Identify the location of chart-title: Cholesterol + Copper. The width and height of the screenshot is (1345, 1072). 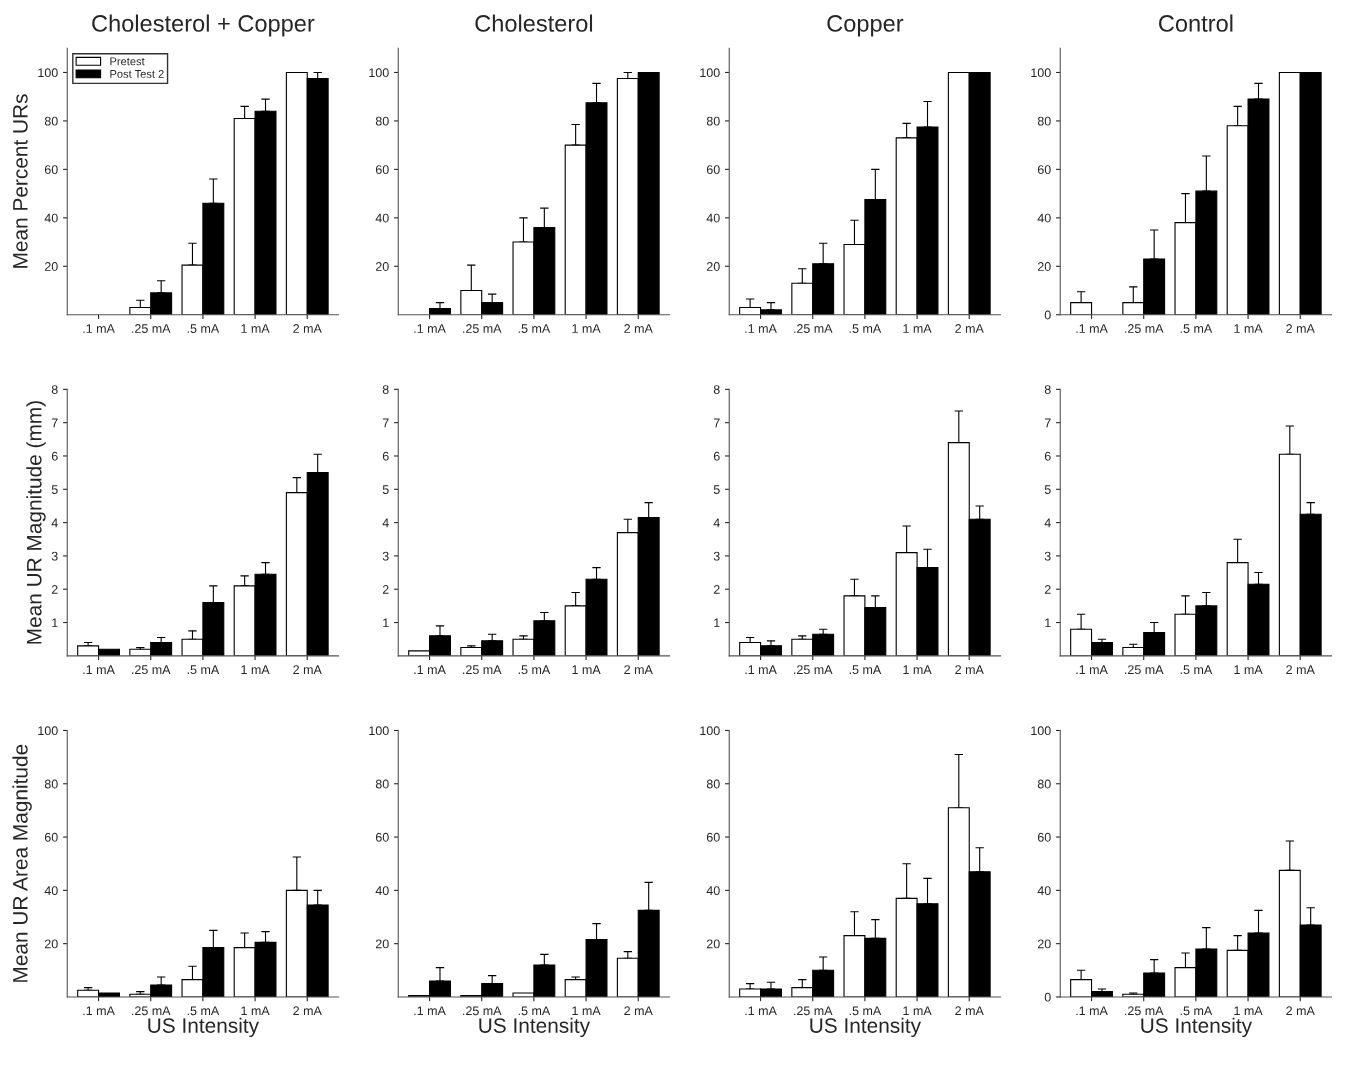
(203, 25).